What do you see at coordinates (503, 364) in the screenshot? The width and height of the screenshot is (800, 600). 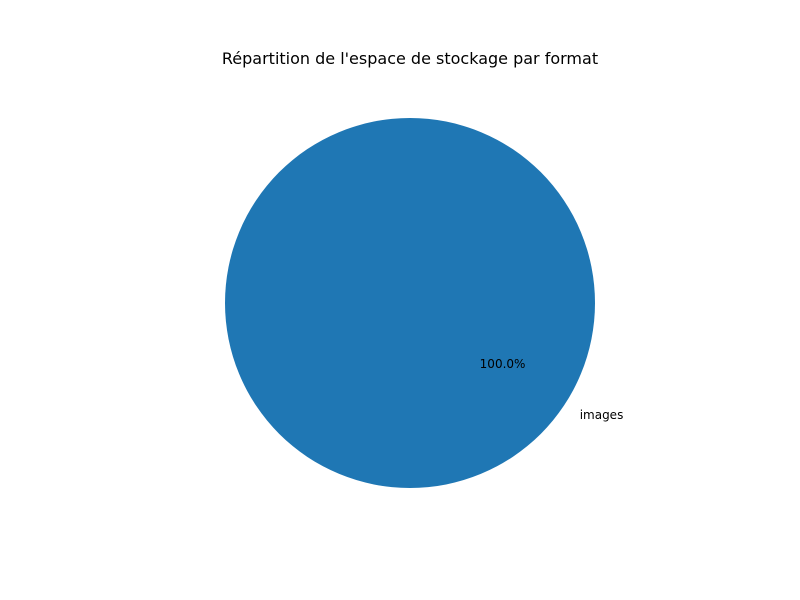 I see `slice-percent-images: 100.0%` at bounding box center [503, 364].